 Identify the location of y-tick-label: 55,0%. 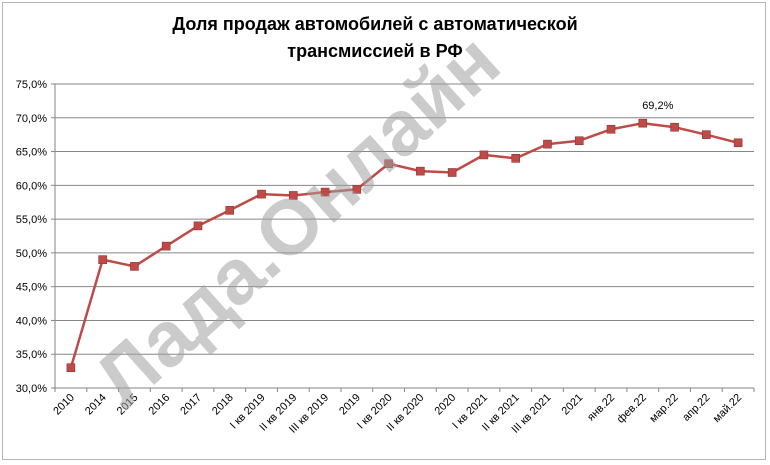
(31, 220).